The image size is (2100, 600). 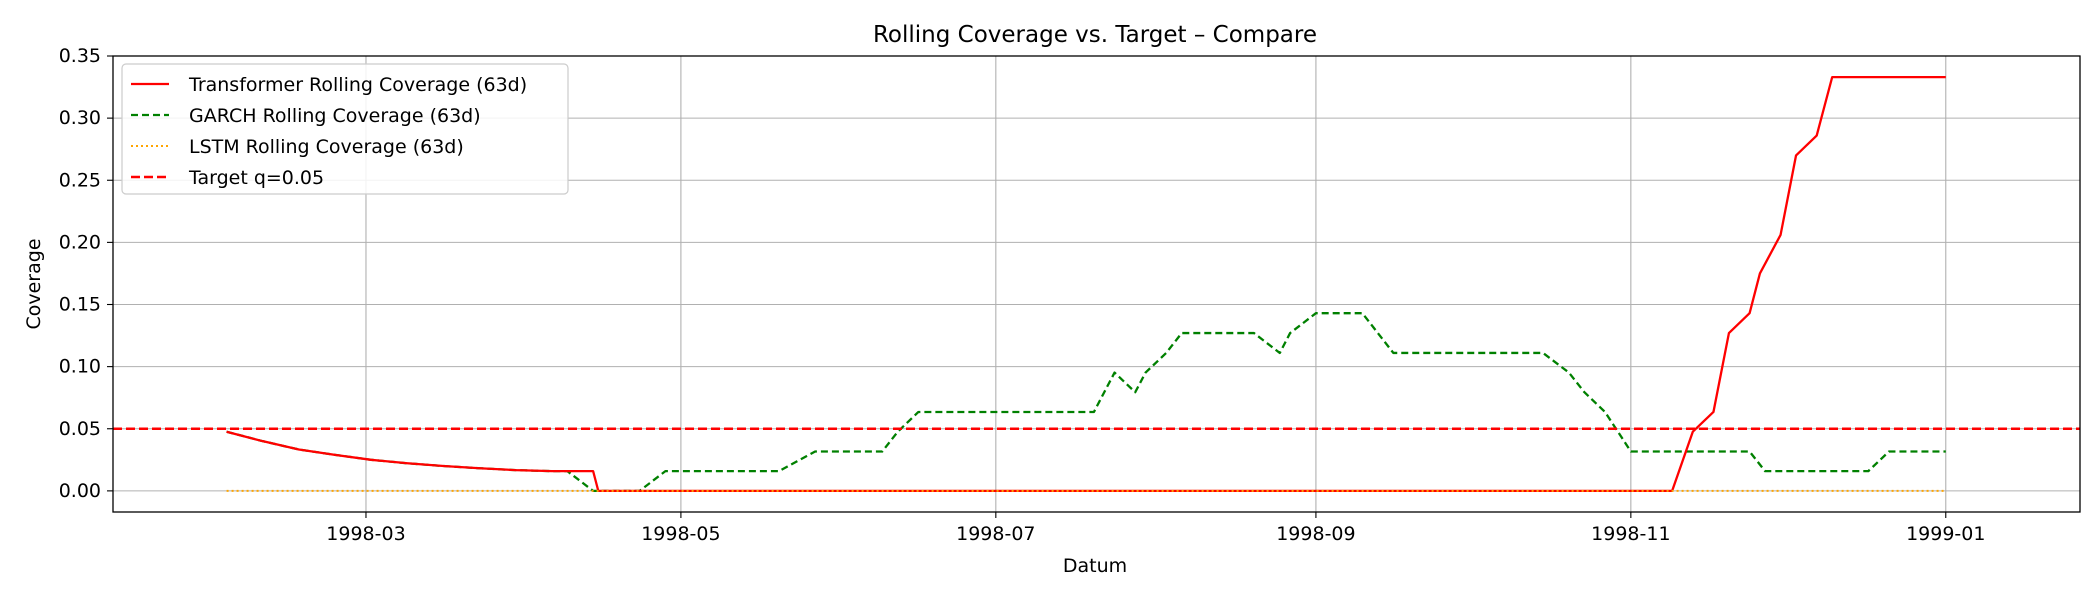 What do you see at coordinates (1945, 534) in the screenshot?
I see `x-tick-label: 1999-01` at bounding box center [1945, 534].